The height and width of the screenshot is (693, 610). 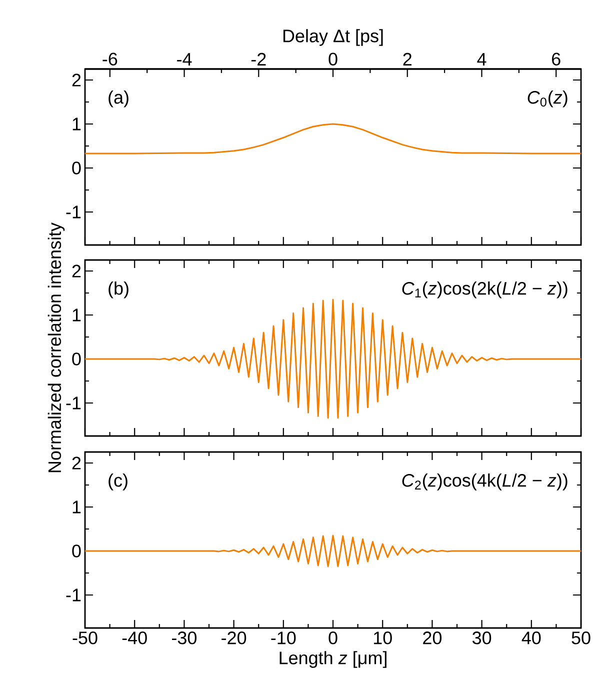 What do you see at coordinates (184, 638) in the screenshot?
I see `x-tick-label: -30` at bounding box center [184, 638].